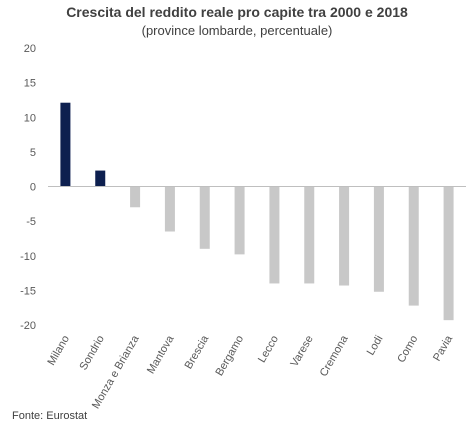 This screenshot has height=441, width=474. I want to click on chart-subtitle: (province lombarde, percentuale), so click(237, 30).